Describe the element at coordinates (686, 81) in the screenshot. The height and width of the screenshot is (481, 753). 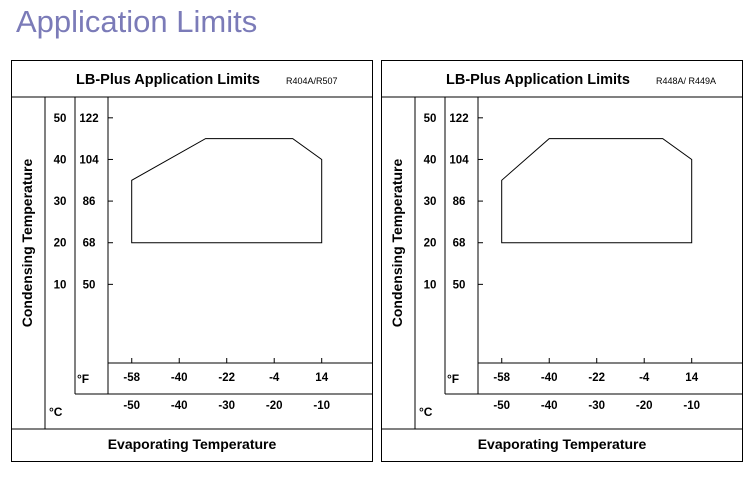
I see `chart-subtitle: R448A/ R449A` at that location.